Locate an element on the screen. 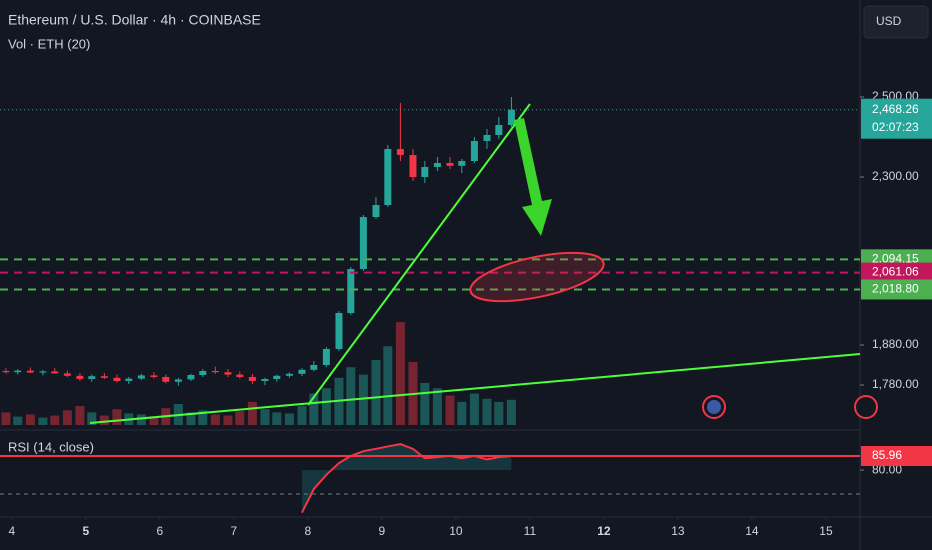  x-tick-label: 12 is located at coordinates (604, 531).